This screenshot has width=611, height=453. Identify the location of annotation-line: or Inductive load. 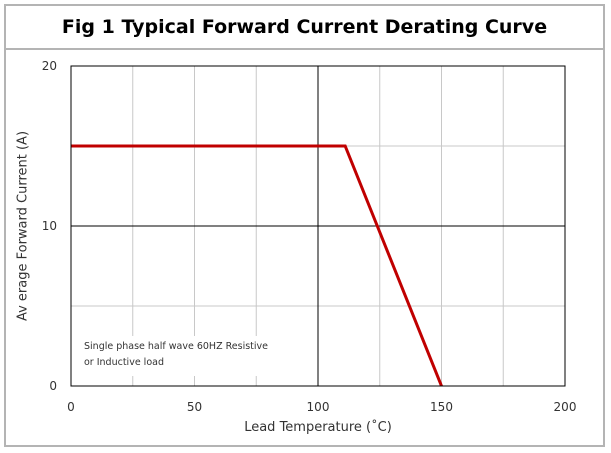
(124, 362).